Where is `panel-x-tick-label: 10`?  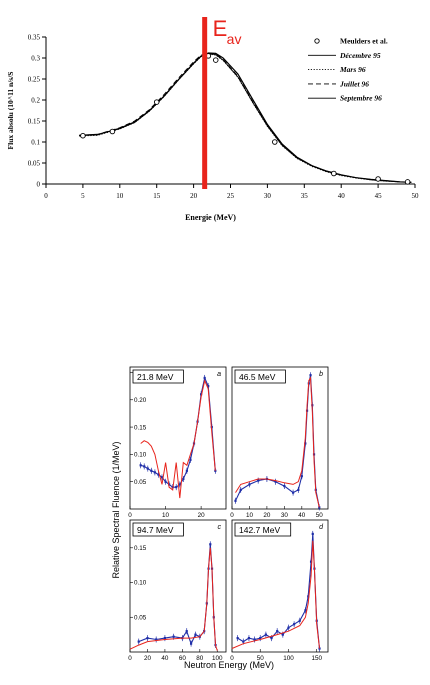
panel-x-tick-label: 10 is located at coordinates (250, 515).